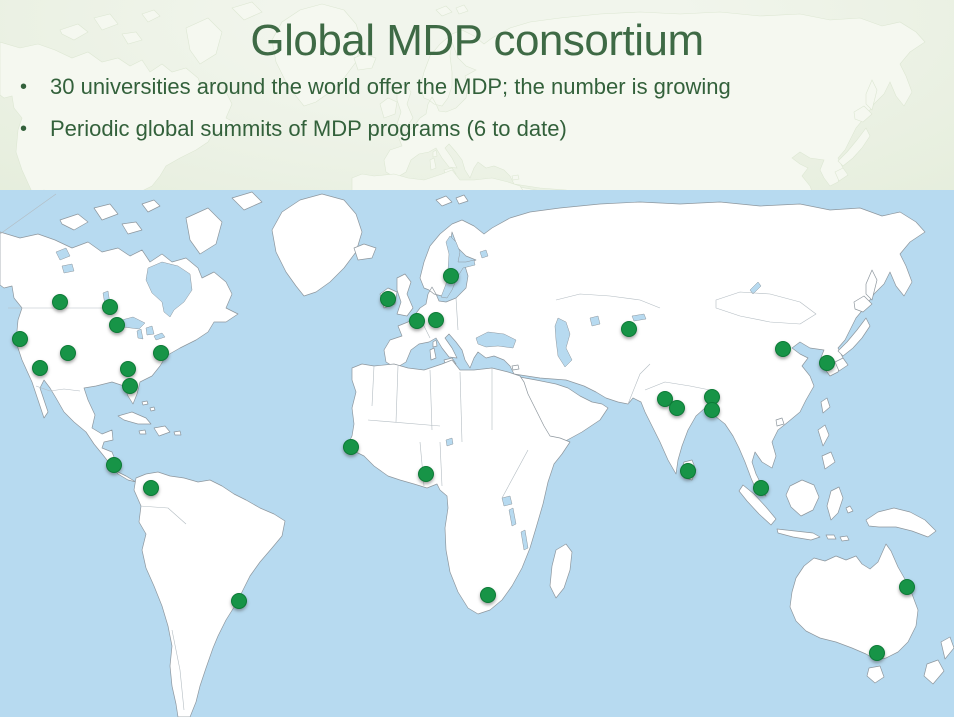  I want to click on university-marker-nigeria, so click(426, 474).